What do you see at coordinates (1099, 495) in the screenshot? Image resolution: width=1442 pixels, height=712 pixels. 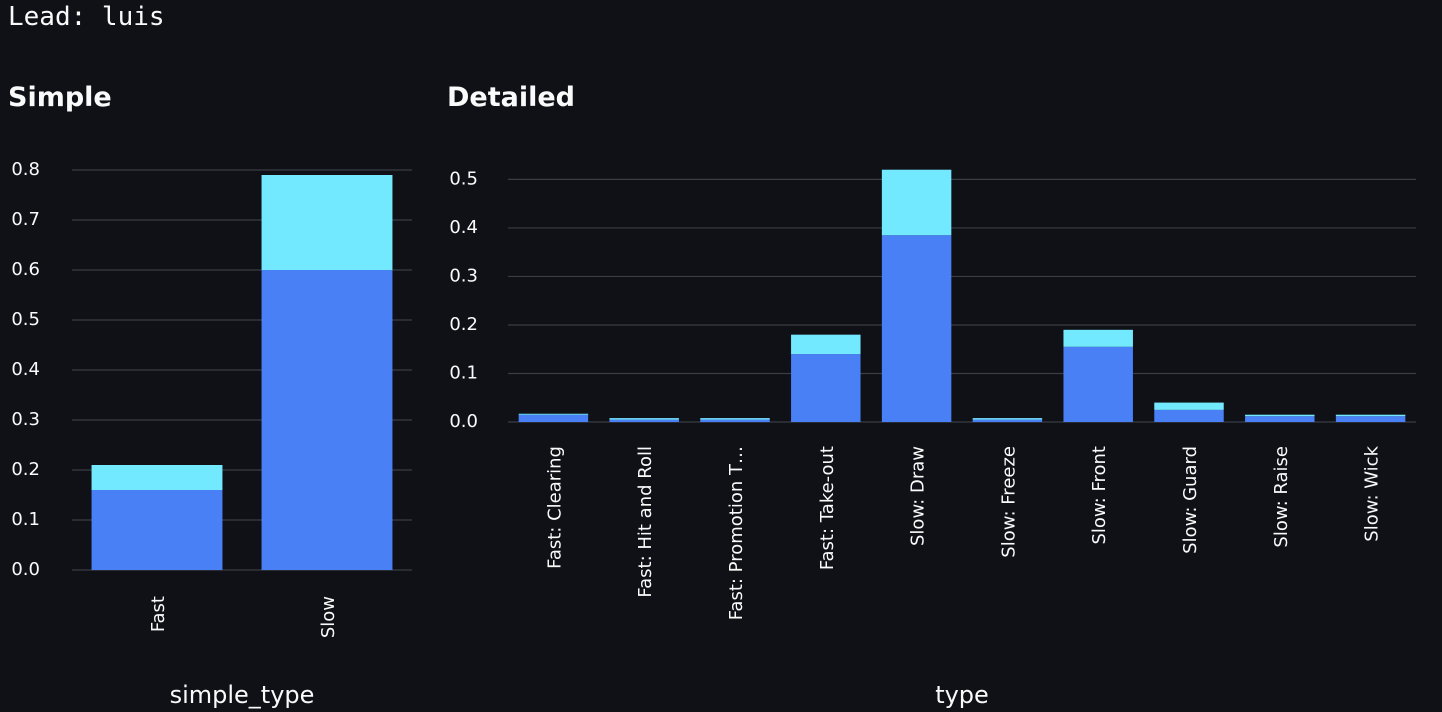 I see `detailed-category-label: Slow: Front` at bounding box center [1099, 495].